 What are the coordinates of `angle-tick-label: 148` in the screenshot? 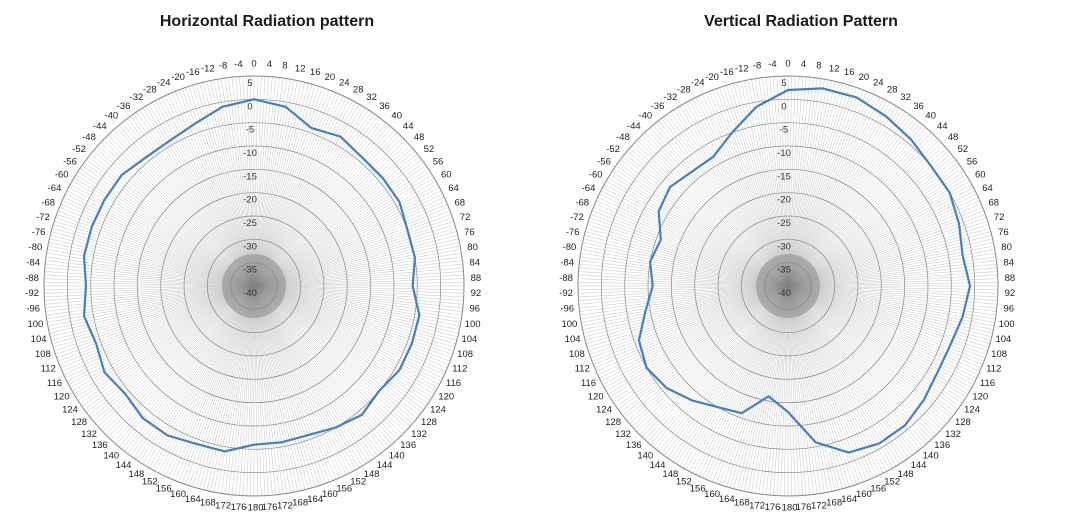 It's located at (372, 474).